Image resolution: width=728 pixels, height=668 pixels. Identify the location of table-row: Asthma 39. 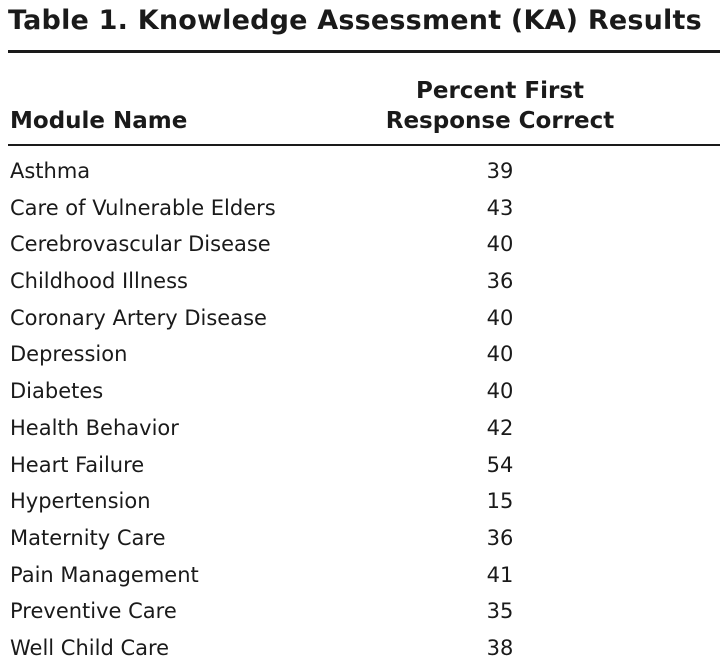
(364, 172).